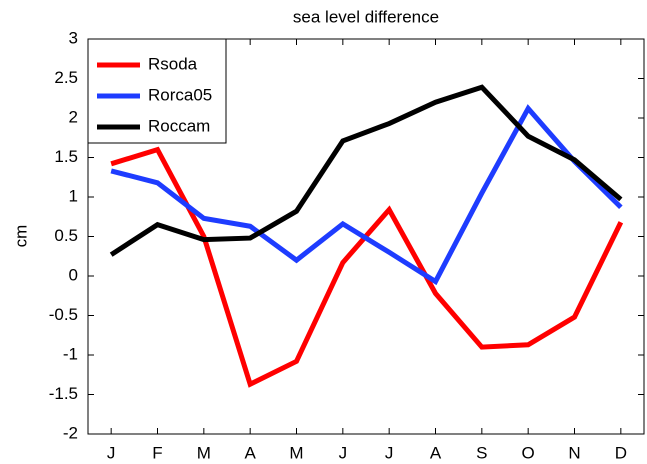 Image resolution: width=647 pixels, height=464 pixels. I want to click on legend-label: Rorca05, so click(180, 94).